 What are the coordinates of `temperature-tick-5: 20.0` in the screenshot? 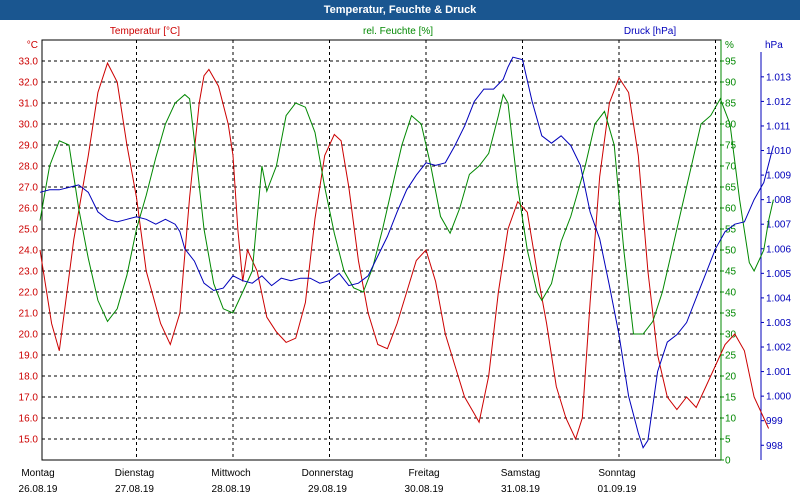 It's located at (29, 335).